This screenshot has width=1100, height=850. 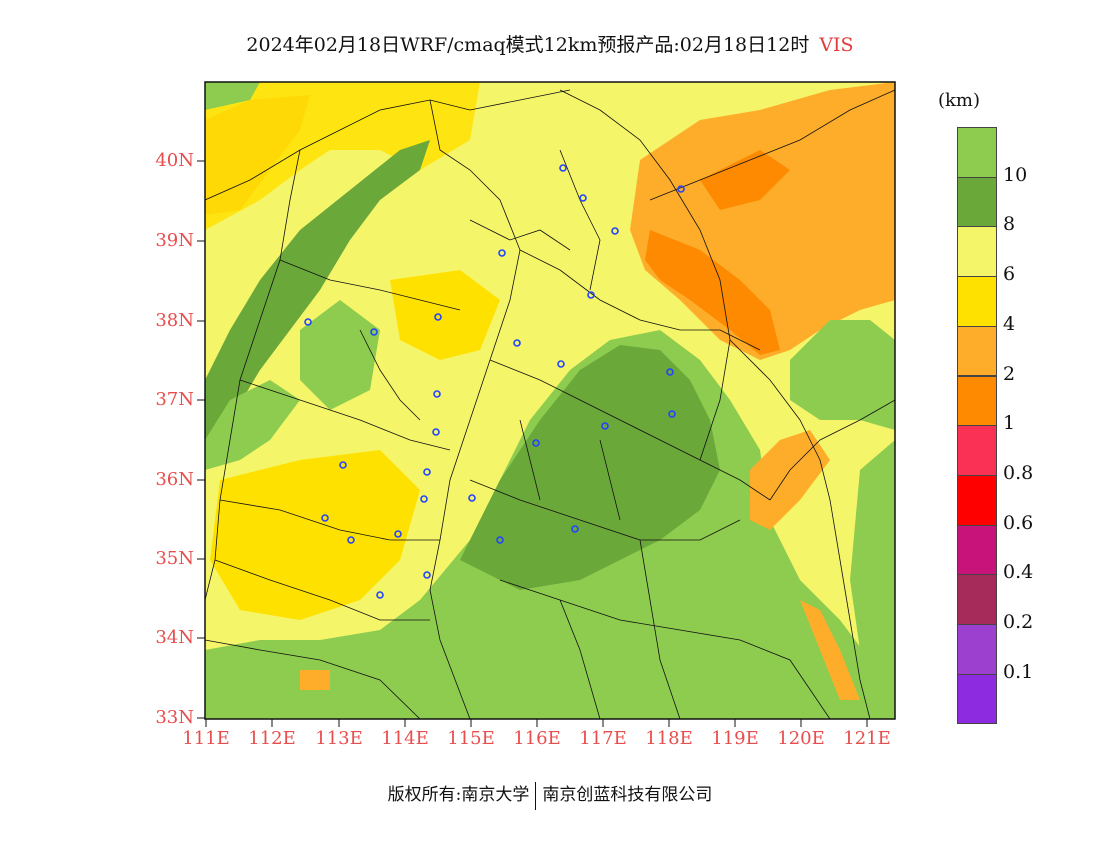 What do you see at coordinates (1009, 373) in the screenshot?
I see `colorbar-label: 2` at bounding box center [1009, 373].